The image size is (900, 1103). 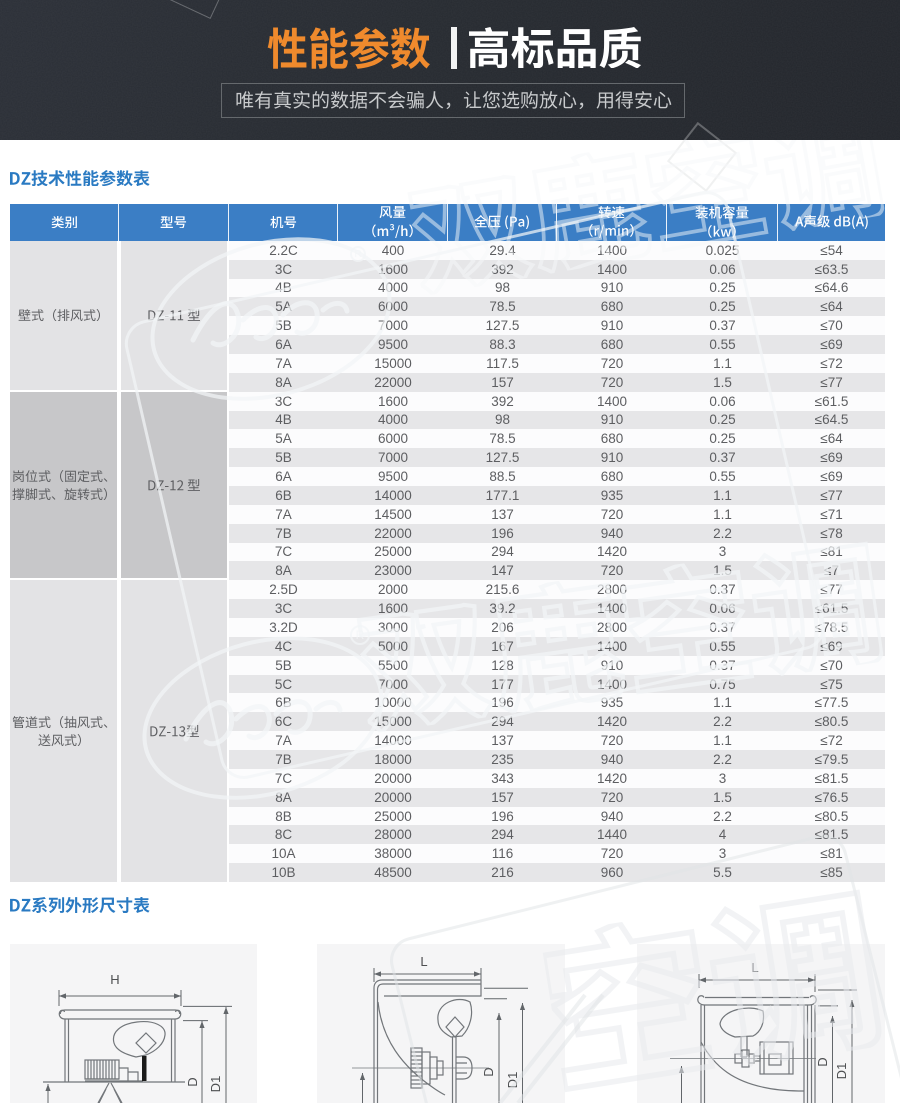 I want to click on svg-text: H, so click(x=114, y=979).